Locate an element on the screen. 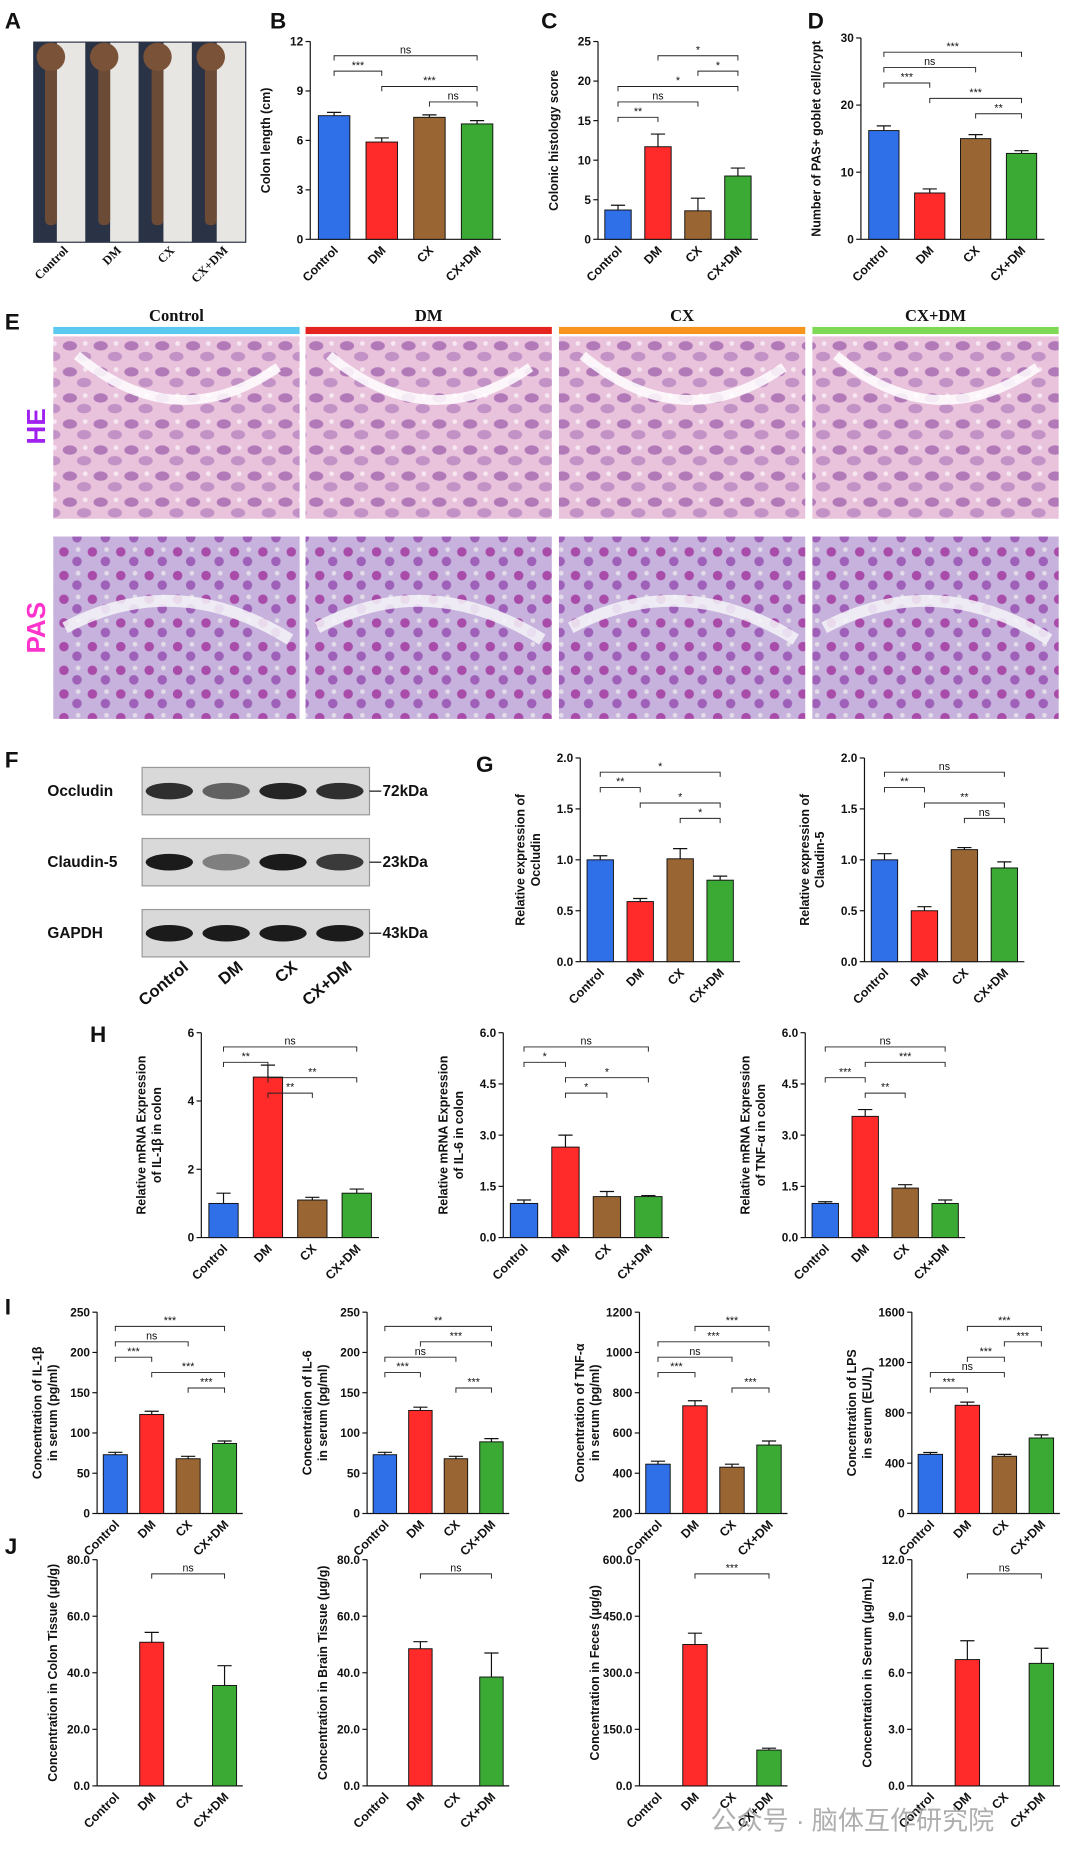 Image resolution: width=1080 pixels, height=1857 pixels. y-tick-label: 2 is located at coordinates (191, 1169).